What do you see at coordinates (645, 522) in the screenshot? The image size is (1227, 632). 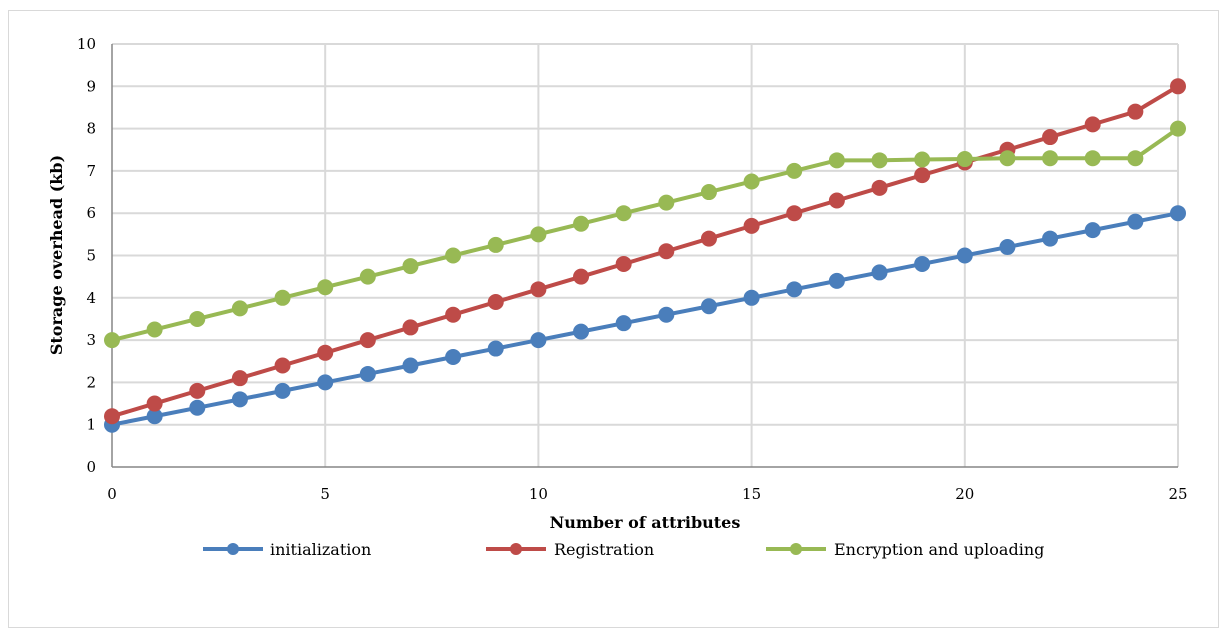 I see `x-axis-title: Number of attributes` at bounding box center [645, 522].